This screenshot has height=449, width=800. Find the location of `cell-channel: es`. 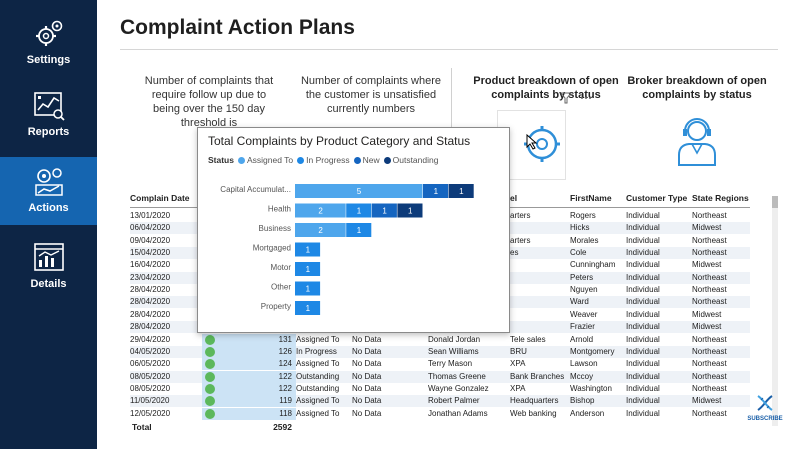

cell-channel: es is located at coordinates (514, 253).